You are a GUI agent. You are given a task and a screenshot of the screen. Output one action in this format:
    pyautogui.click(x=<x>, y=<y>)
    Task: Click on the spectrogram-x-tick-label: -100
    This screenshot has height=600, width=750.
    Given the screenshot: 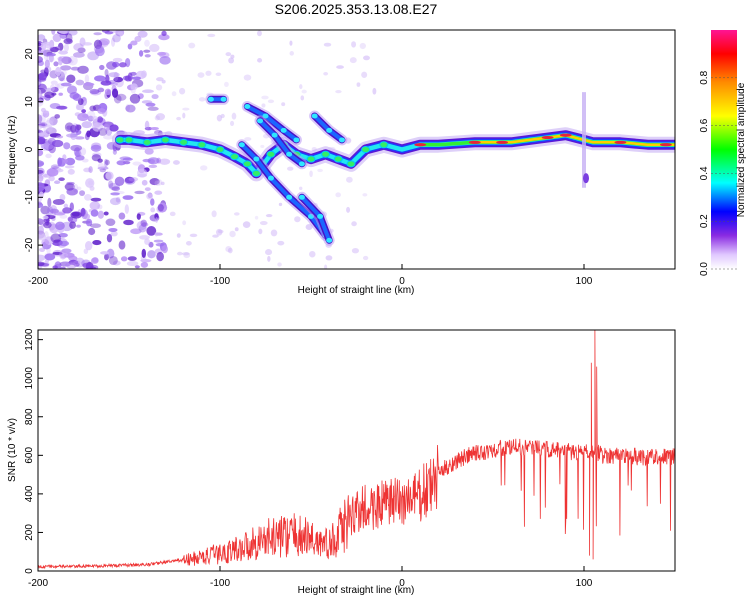 What is the action you would take?
    pyautogui.click(x=220, y=281)
    